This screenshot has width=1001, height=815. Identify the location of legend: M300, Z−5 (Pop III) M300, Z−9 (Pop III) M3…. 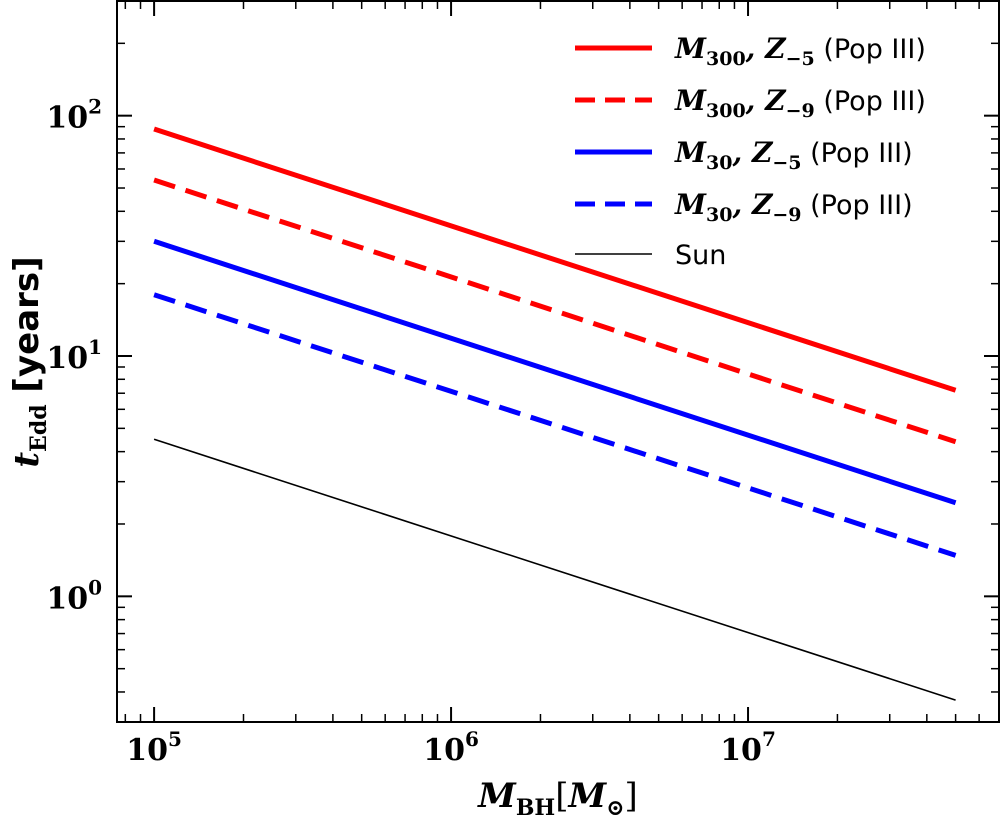
(750, 151).